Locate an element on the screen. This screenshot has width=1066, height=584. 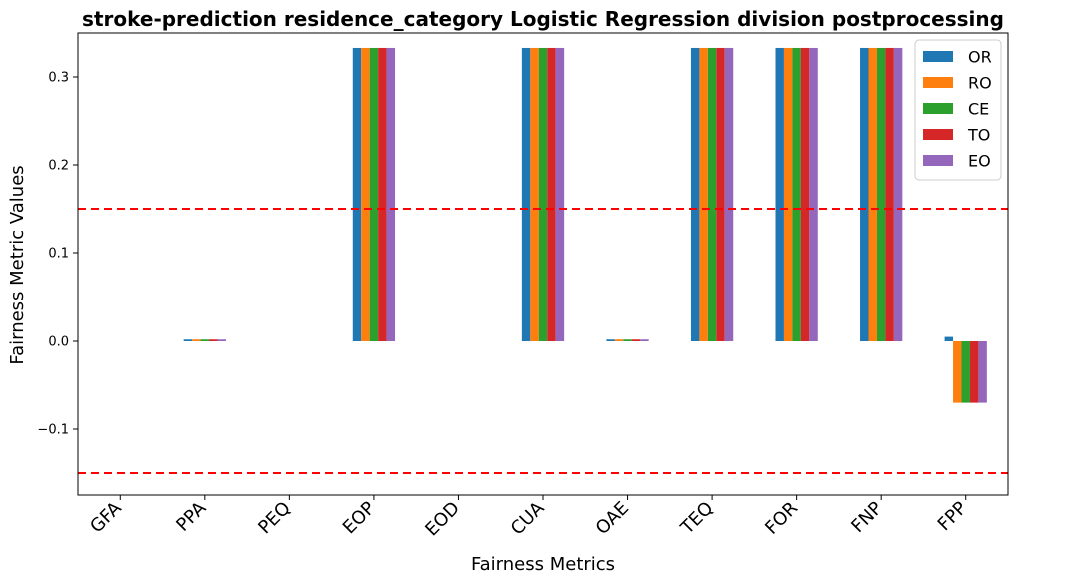
bar-or-fpp is located at coordinates (949, 338).